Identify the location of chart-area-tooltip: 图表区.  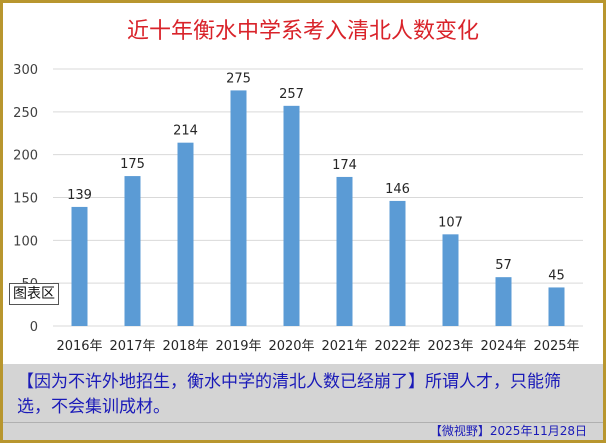
(34, 294).